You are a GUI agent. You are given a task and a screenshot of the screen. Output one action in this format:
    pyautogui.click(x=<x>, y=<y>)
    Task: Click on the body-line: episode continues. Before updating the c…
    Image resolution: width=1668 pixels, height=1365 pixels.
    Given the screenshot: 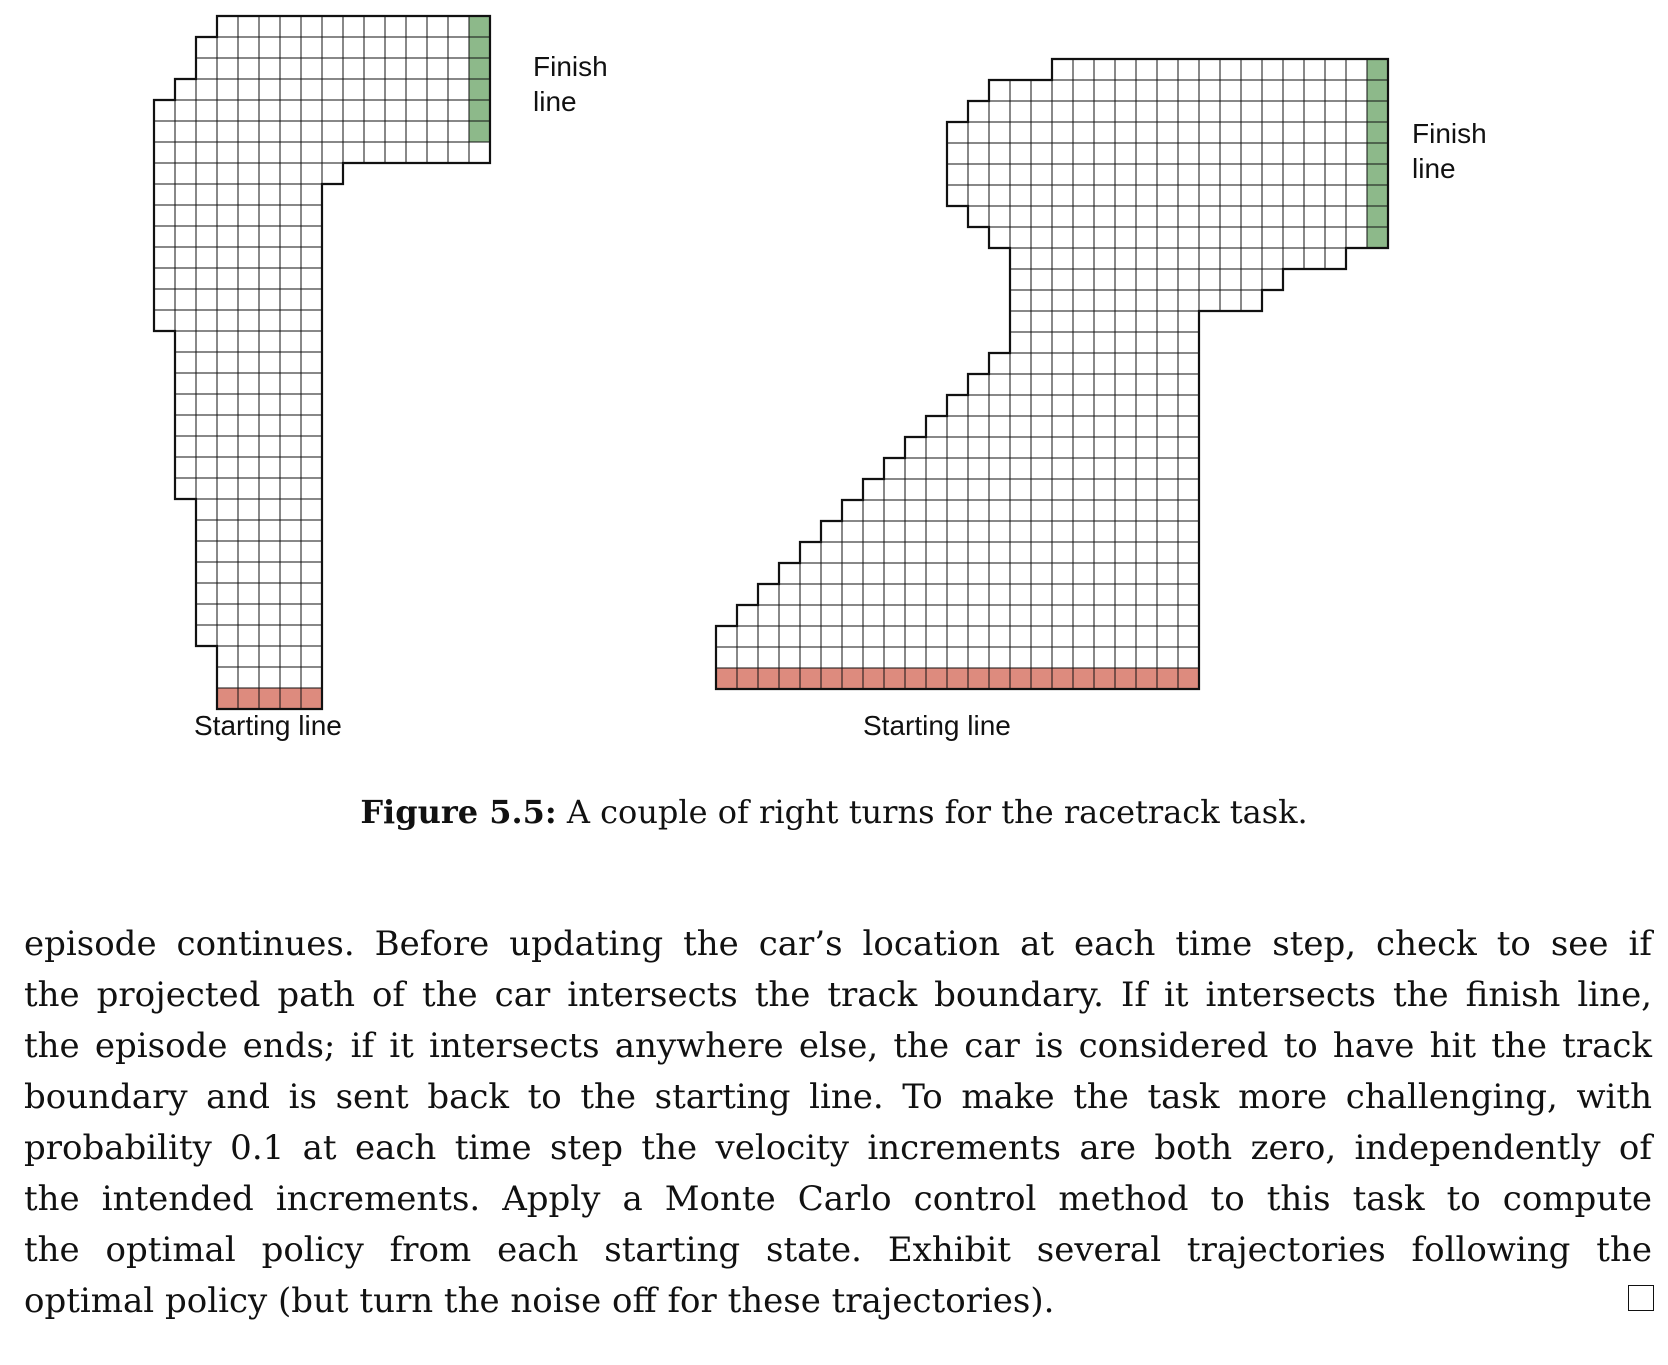 What is the action you would take?
    pyautogui.click(x=838, y=944)
    